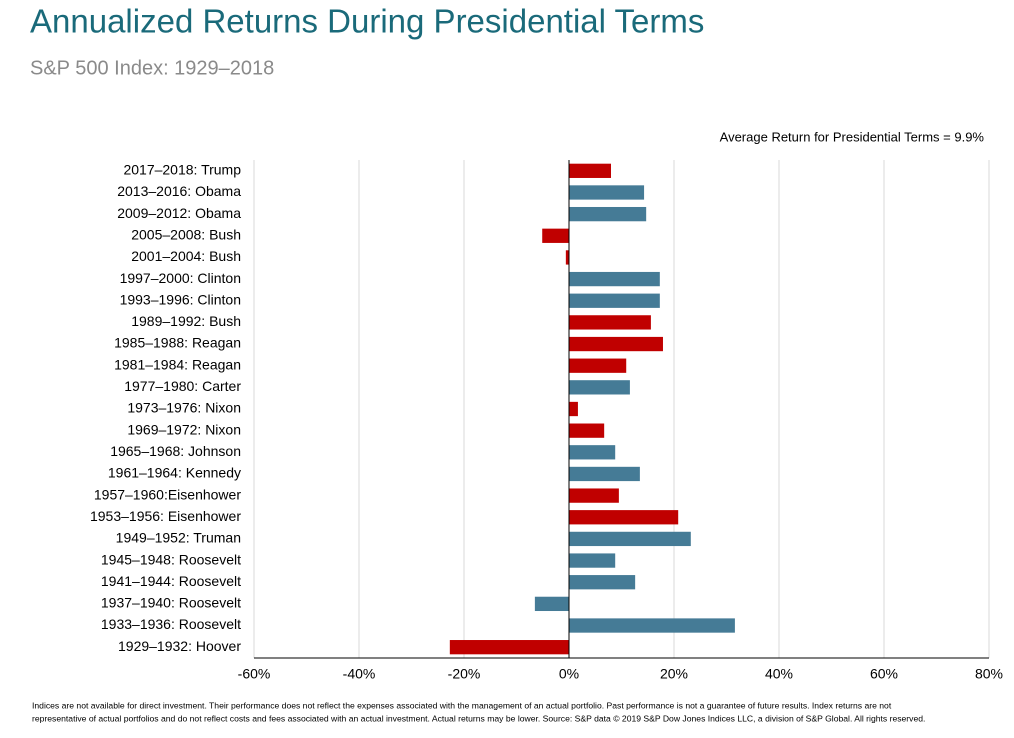 This screenshot has height=738, width=1014. I want to click on x-tick-label: 40%, so click(779, 674).